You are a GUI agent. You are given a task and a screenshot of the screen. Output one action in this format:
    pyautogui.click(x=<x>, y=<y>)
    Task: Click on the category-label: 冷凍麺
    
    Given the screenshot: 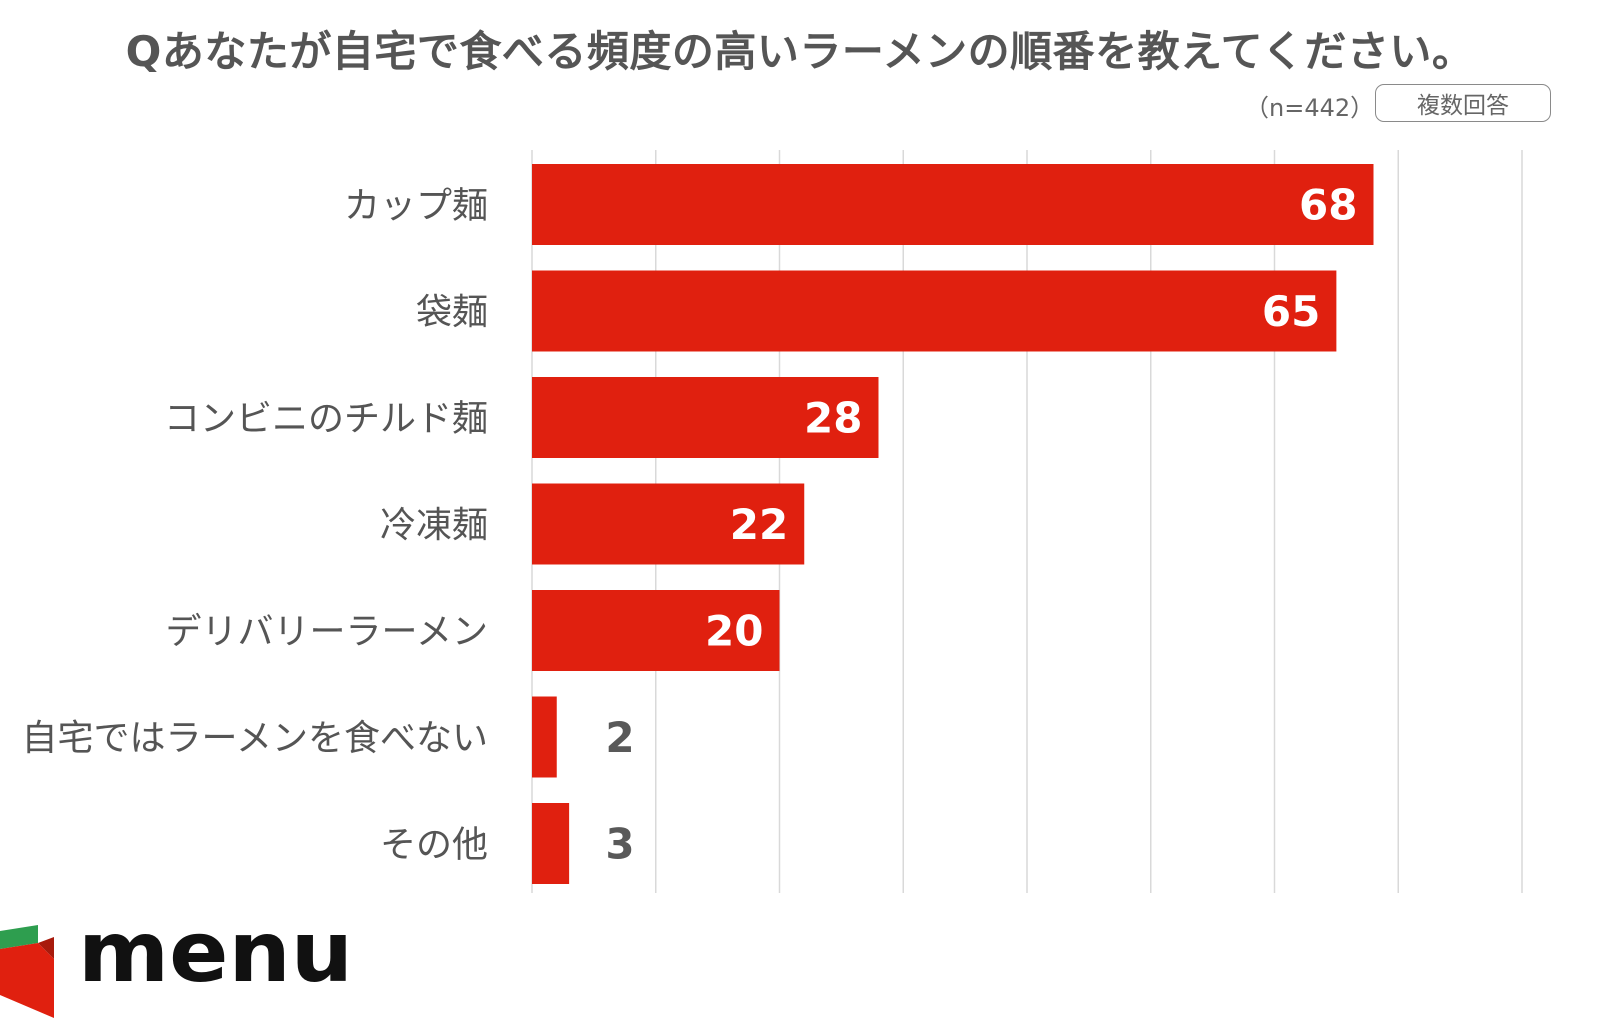 What is the action you would take?
    pyautogui.click(x=434, y=525)
    